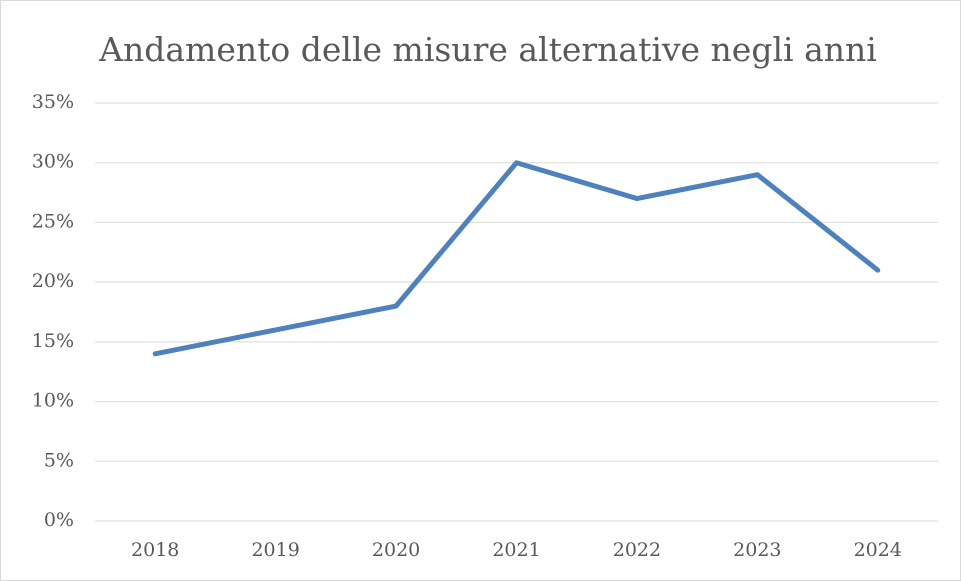 This screenshot has width=961, height=581. I want to click on x-tick-label: 2018, so click(155, 550).